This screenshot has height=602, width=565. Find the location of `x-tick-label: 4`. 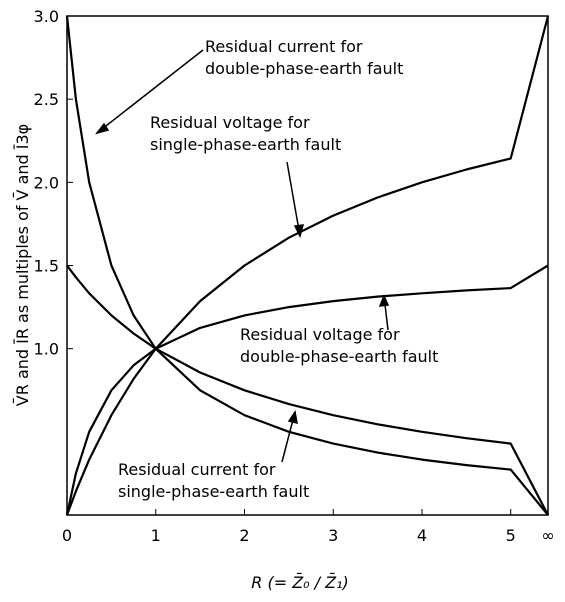

x-tick-label: 4 is located at coordinates (422, 535).